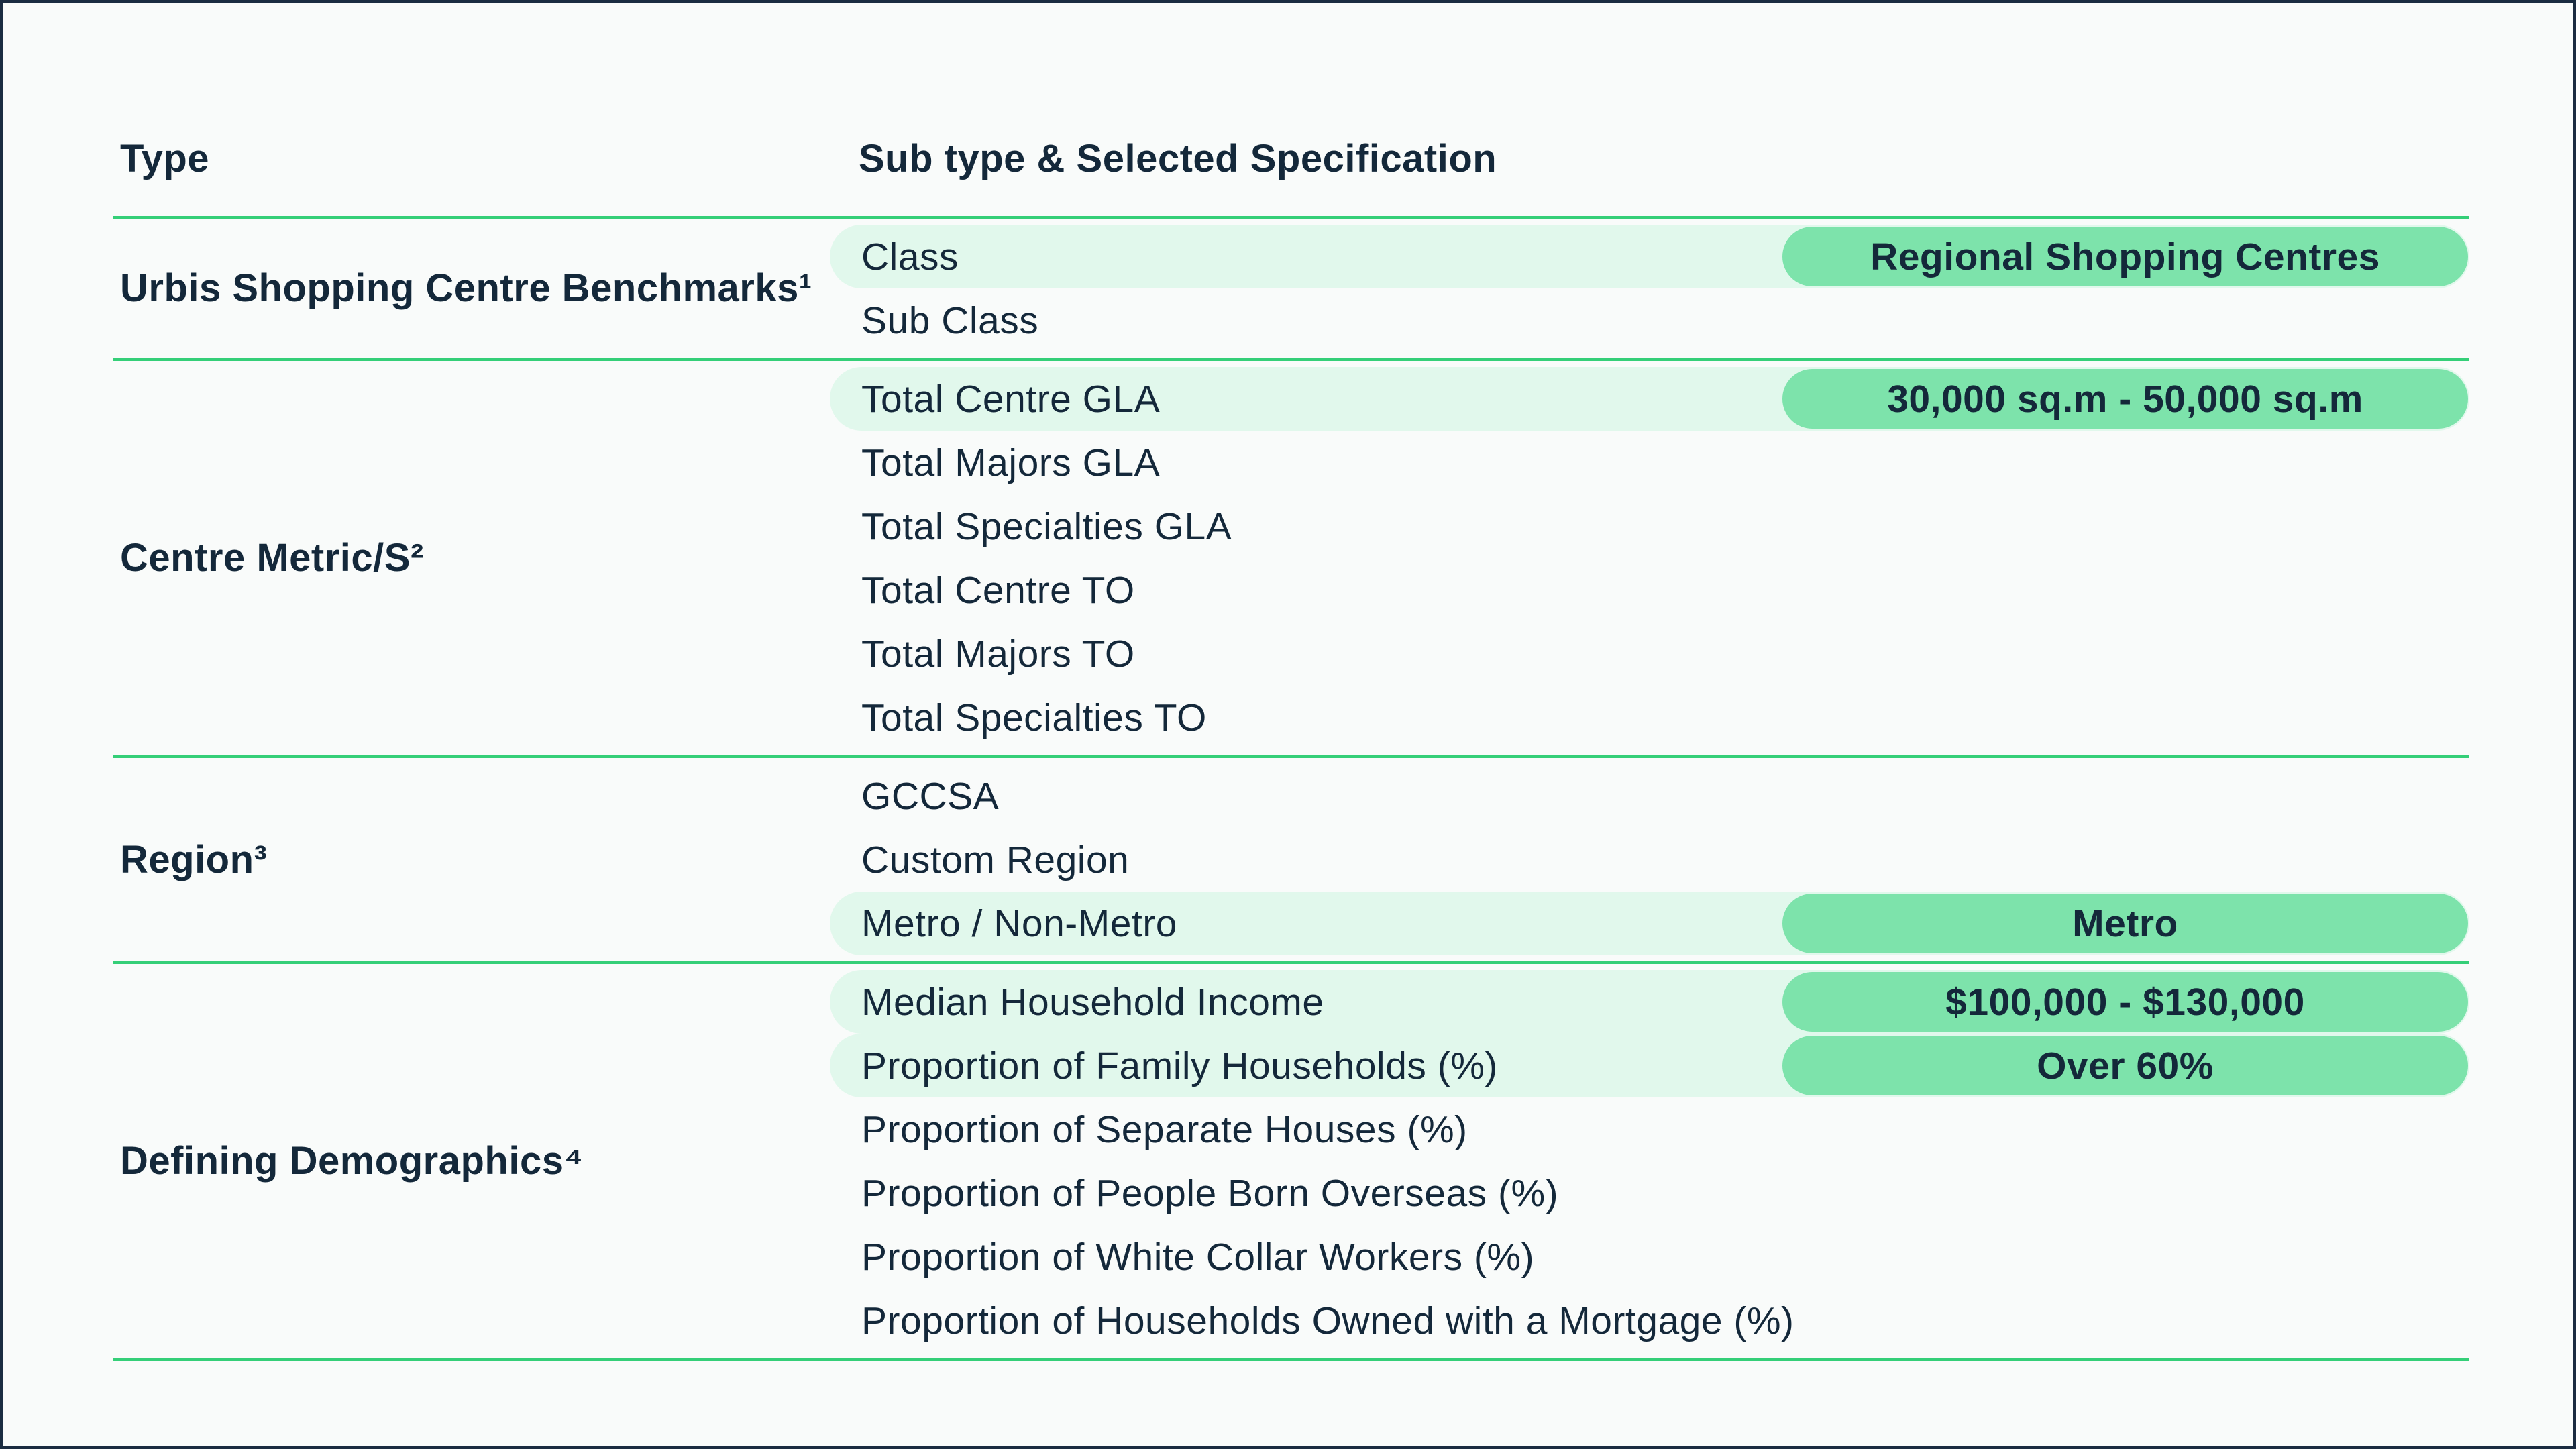 This screenshot has width=2576, height=1449. I want to click on table-row: Class Regional Shopping Centres, so click(1649, 256).